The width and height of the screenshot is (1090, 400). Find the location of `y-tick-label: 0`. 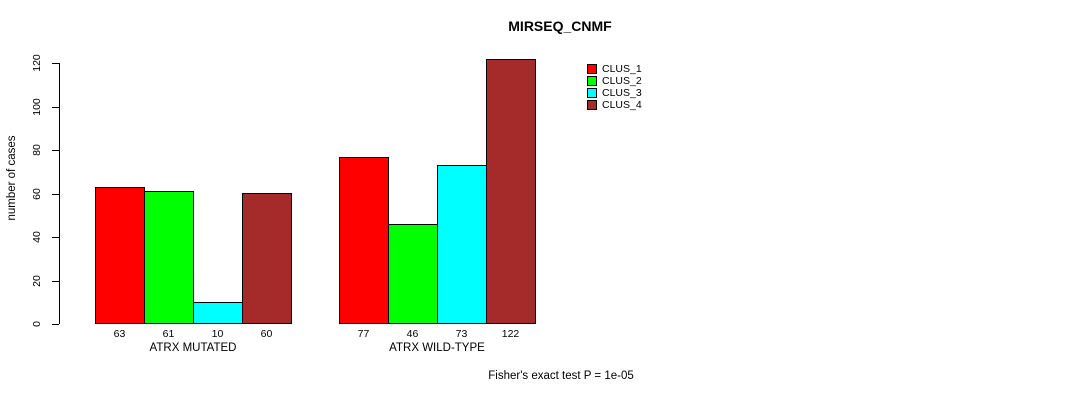

y-tick-label: 0 is located at coordinates (37, 324).